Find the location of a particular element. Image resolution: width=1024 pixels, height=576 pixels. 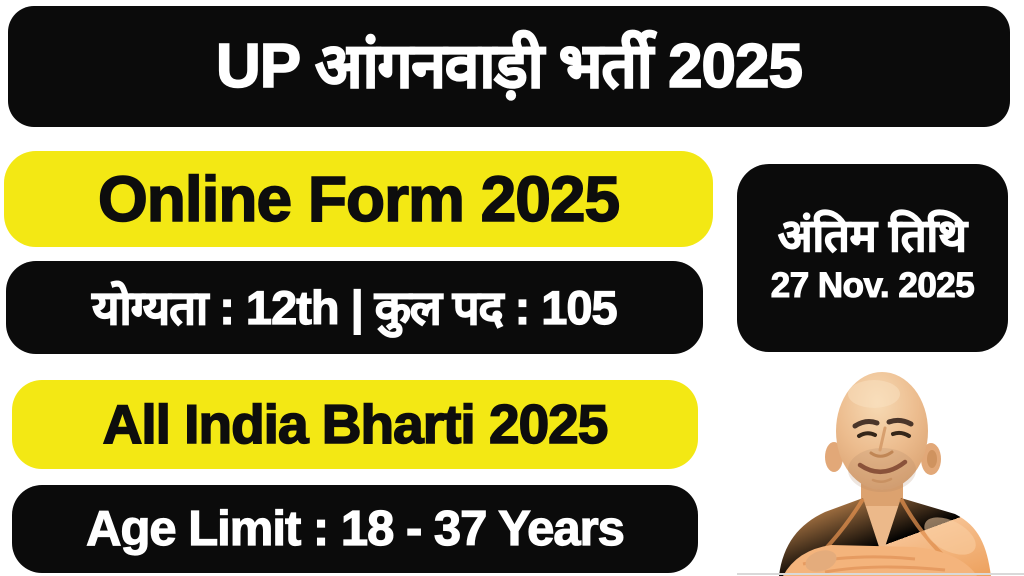

eligibility-banner: योग्यता : 12th | कुल पद : 105 is located at coordinates (354, 307).